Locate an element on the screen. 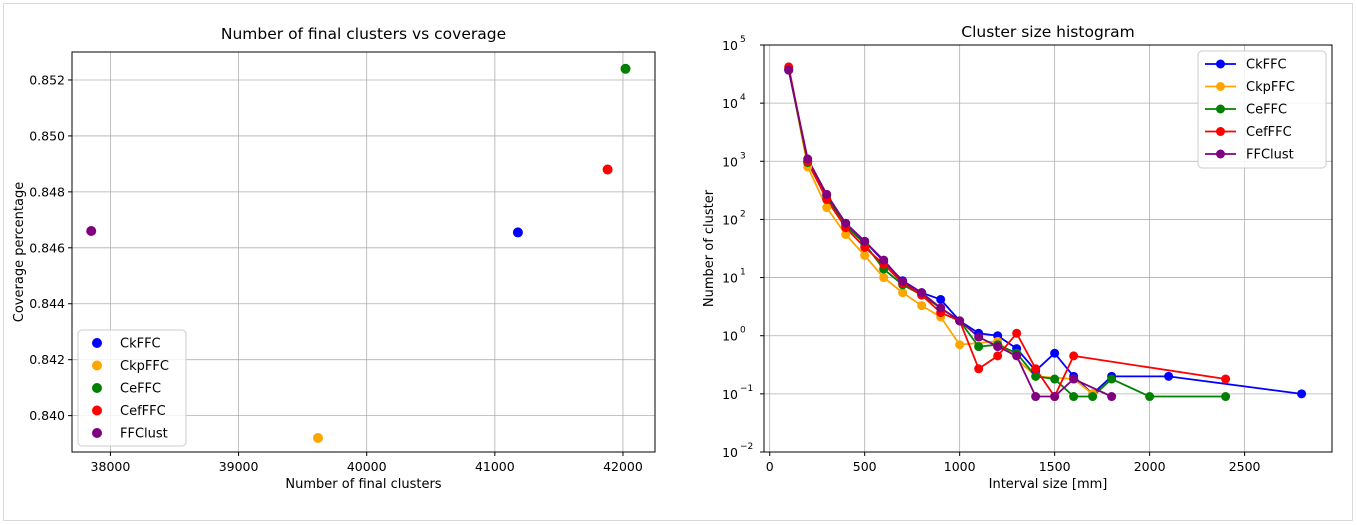 The height and width of the screenshot is (525, 1357). legend-marker-ffclust is located at coordinates (1220, 154).